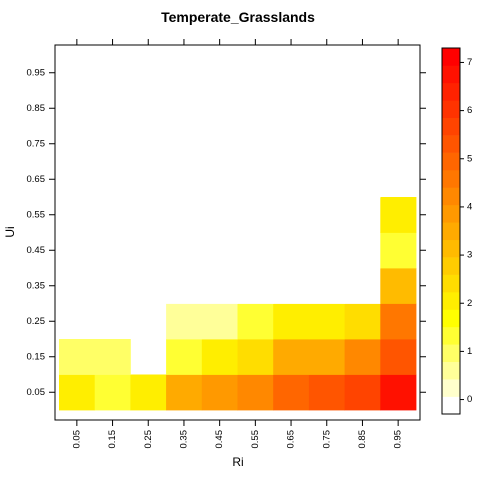 This screenshot has height=480, width=480. I want to click on y-axis-label: Ui, so click(10, 231).